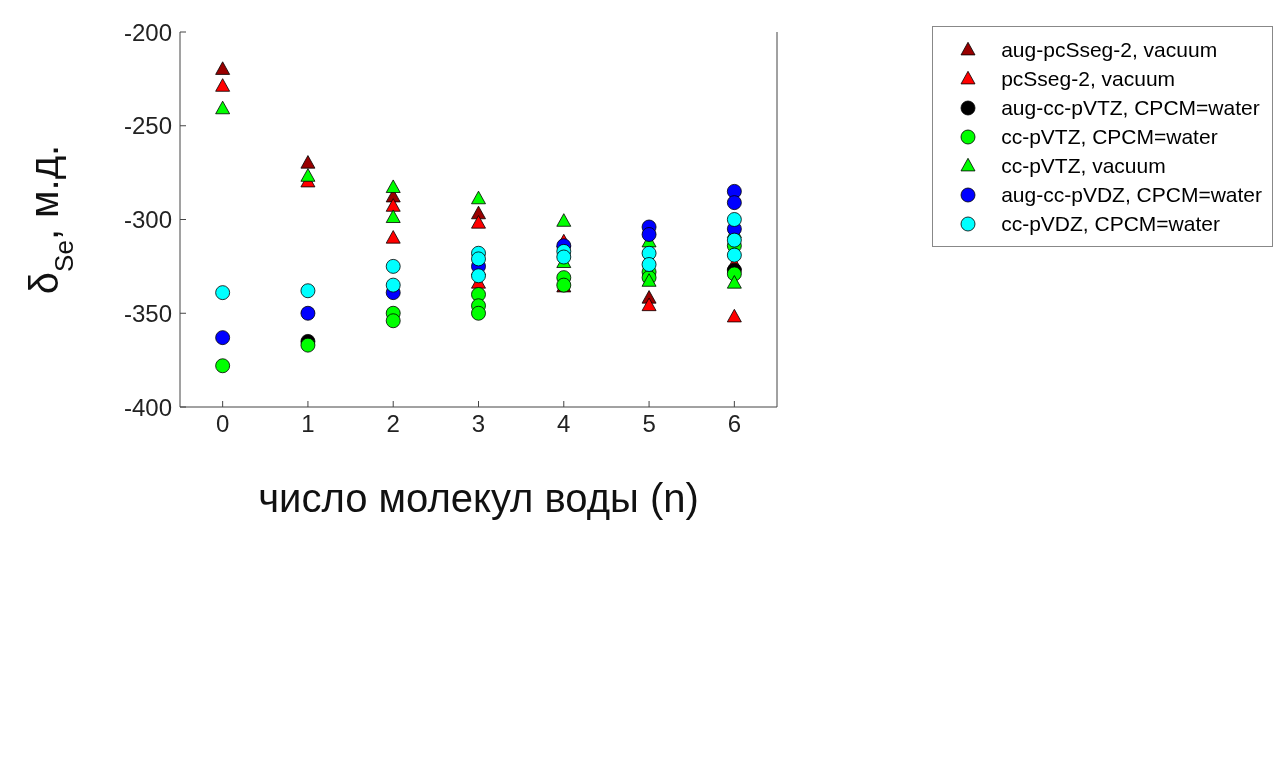 This screenshot has width=1281, height=766. What do you see at coordinates (478, 498) in the screenshot?
I see `x-axis-title: число молекул воды (n)` at bounding box center [478, 498].